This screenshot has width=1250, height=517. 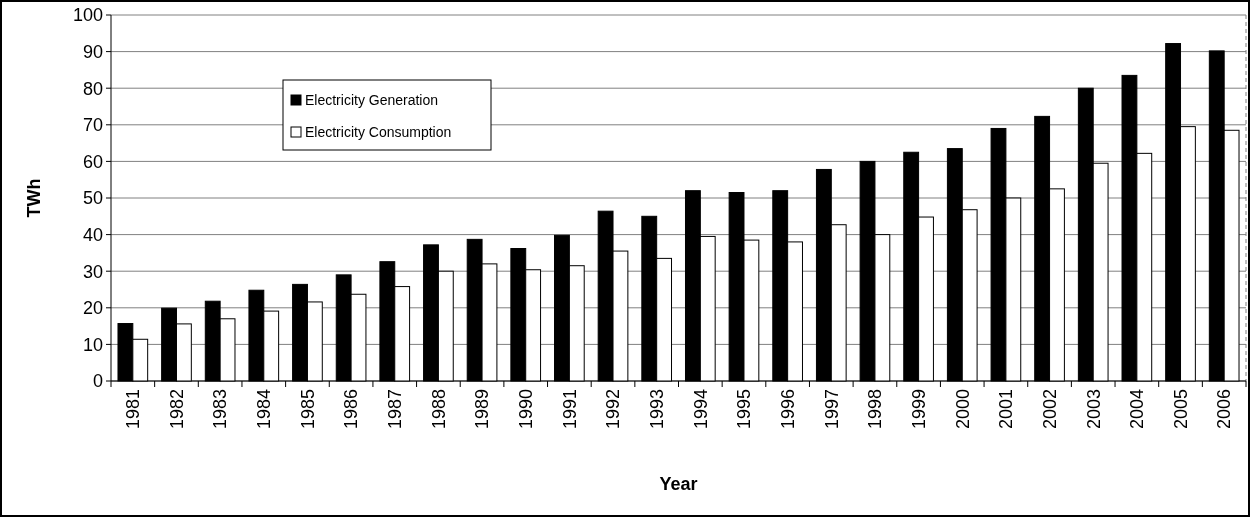 I want to click on y-tick-label: 100, so click(x=87, y=15).